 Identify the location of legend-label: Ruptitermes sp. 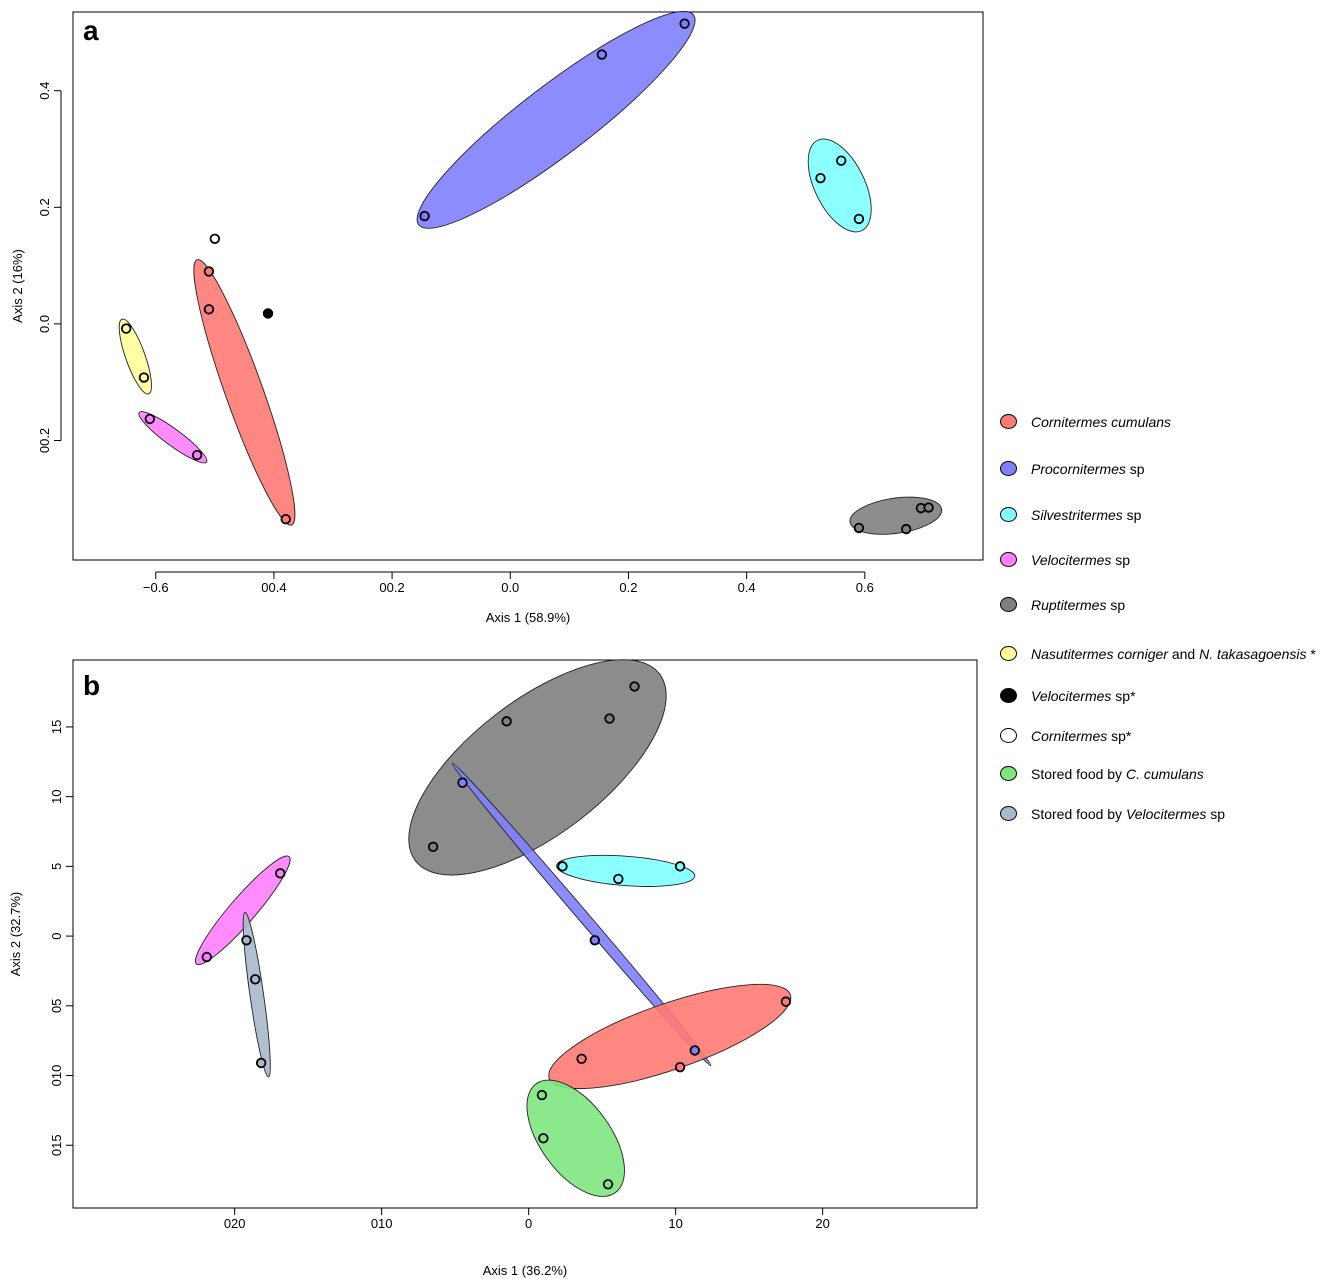
(1078, 605).